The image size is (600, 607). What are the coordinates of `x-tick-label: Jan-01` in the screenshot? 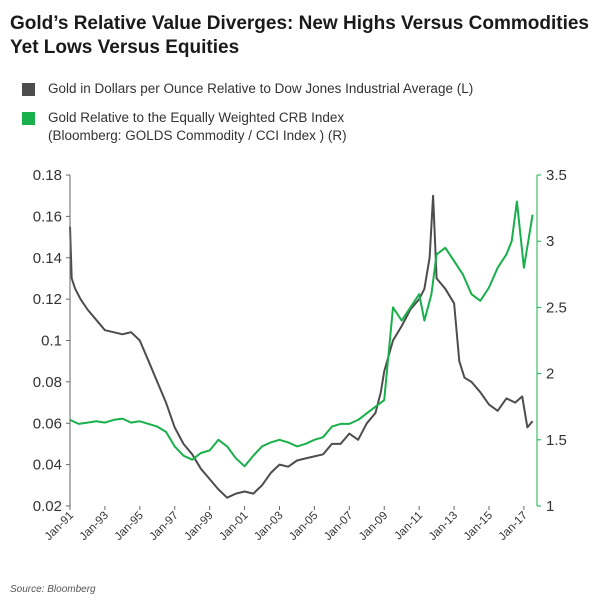 It's located at (233, 526).